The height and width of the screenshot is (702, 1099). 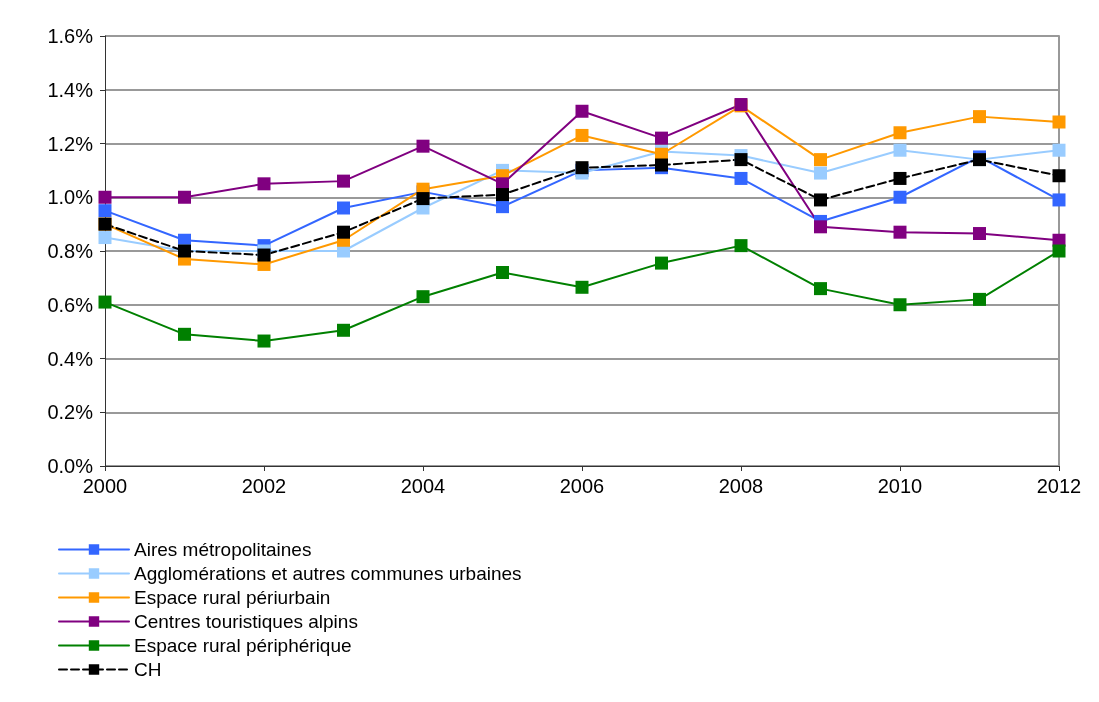 I want to click on y-tick-label: 0.0%, so click(x=70, y=466).